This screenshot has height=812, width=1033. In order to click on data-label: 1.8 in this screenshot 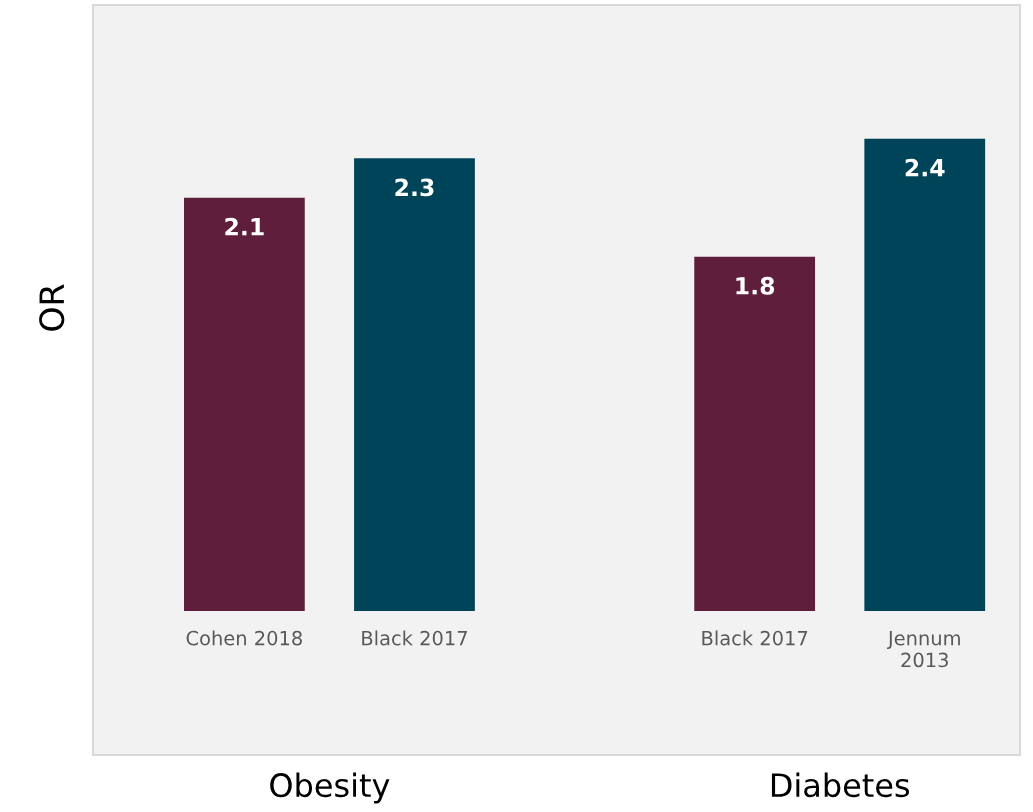, I will do `click(755, 285)`.